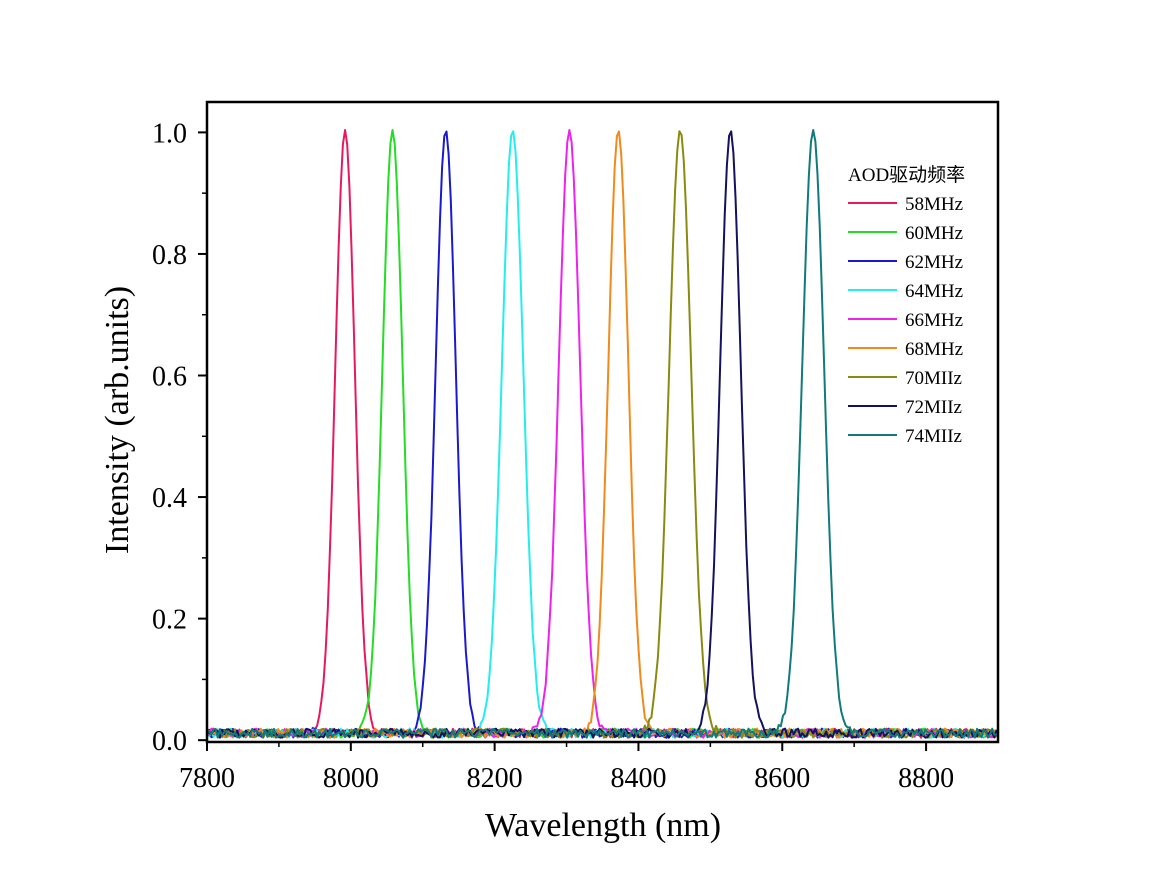  I want to click on x-axis-title: Wavelength (nm), so click(603, 825).